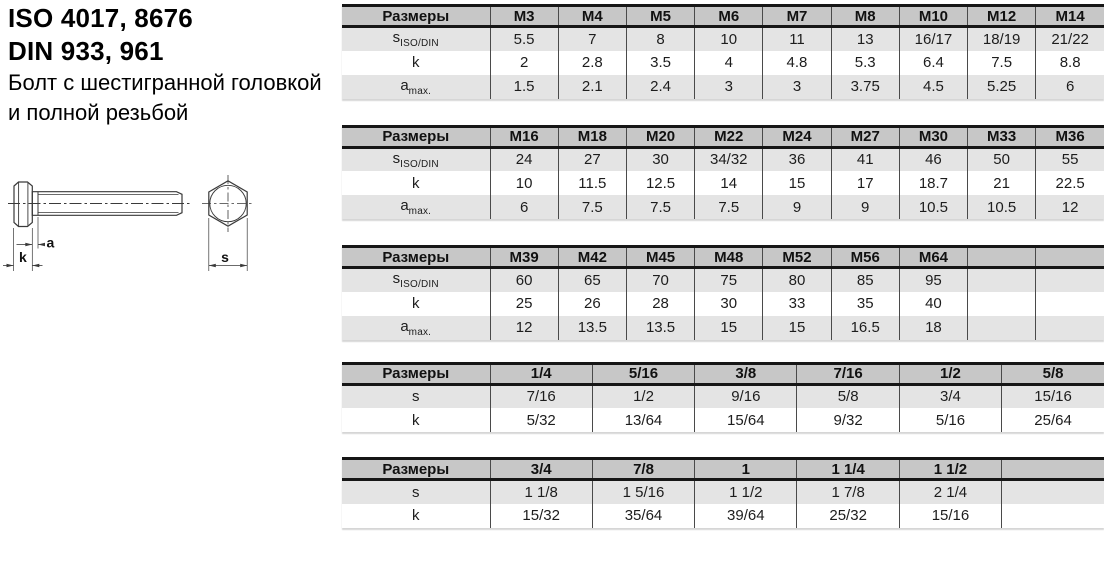 The width and height of the screenshot is (1104, 566). What do you see at coordinates (865, 38) in the screenshot?
I see `dimension-value: 13` at bounding box center [865, 38].